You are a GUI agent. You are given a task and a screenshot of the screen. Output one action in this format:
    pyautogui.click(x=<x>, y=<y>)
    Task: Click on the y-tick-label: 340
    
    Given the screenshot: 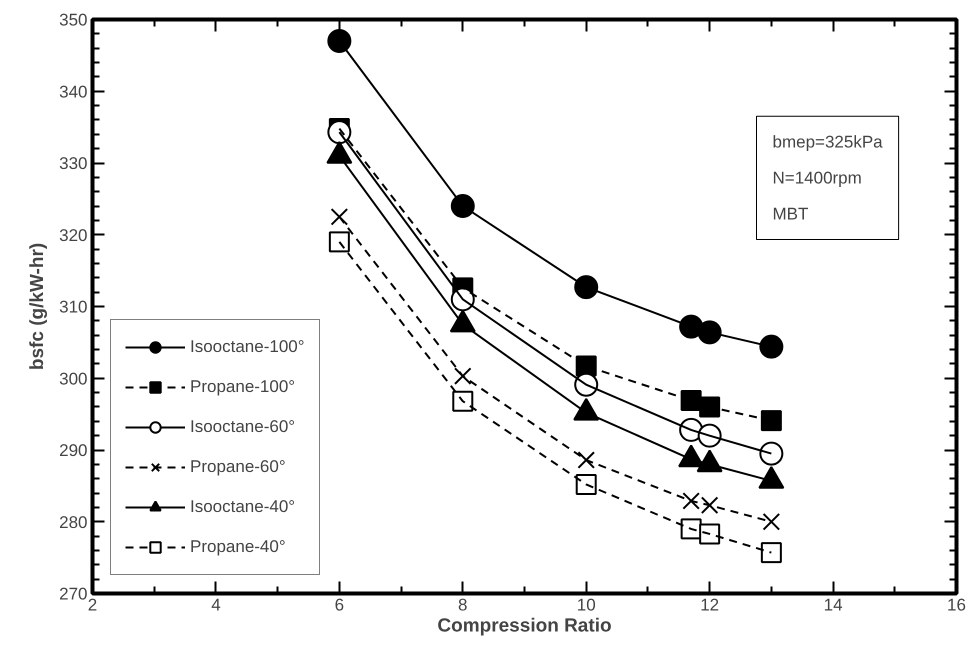 What is the action you would take?
    pyautogui.click(x=73, y=92)
    